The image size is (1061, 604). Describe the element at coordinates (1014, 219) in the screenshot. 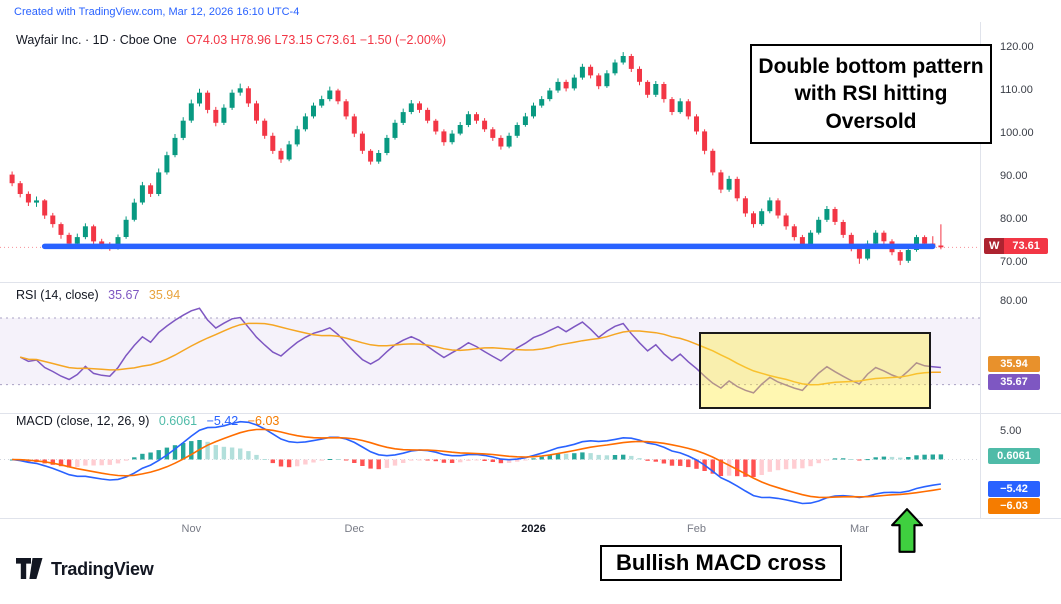

I see `price-axis-label: 80.00` at that location.